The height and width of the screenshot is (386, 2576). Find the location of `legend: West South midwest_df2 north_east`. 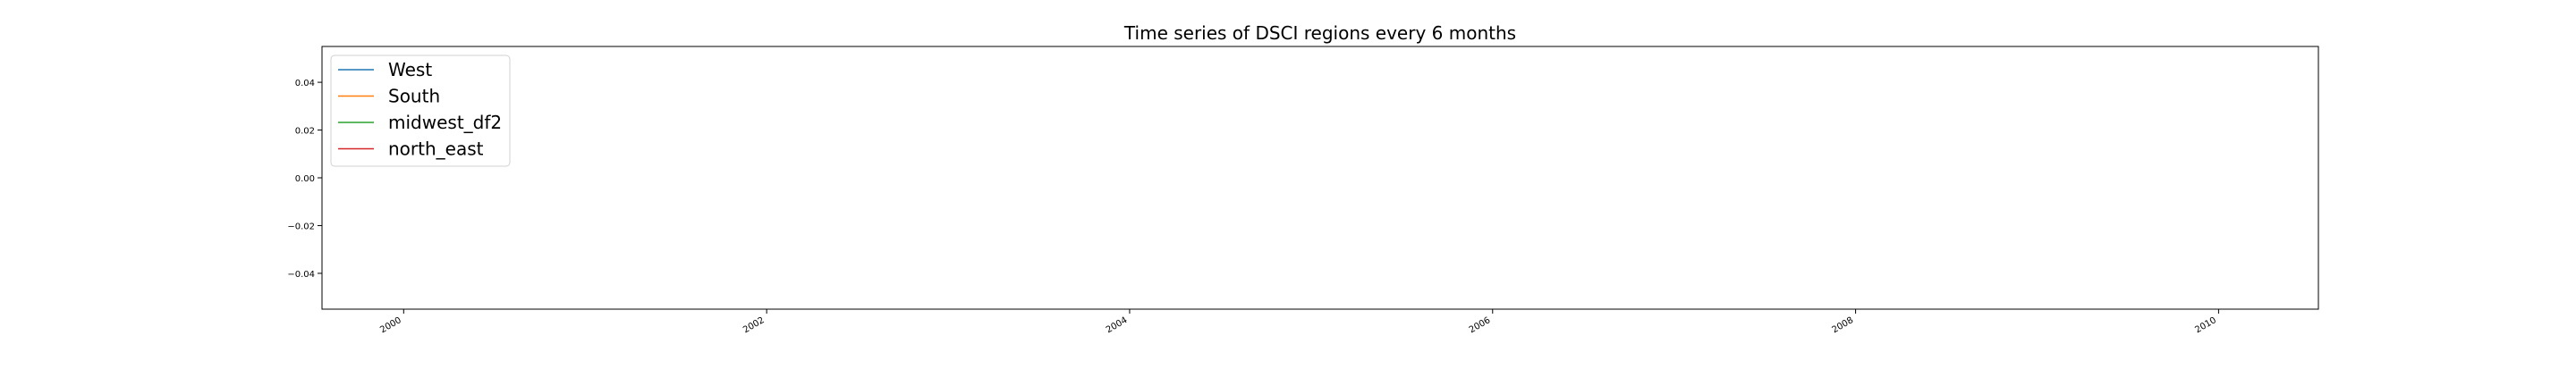

legend: West South midwest_df2 north_east is located at coordinates (420, 111).